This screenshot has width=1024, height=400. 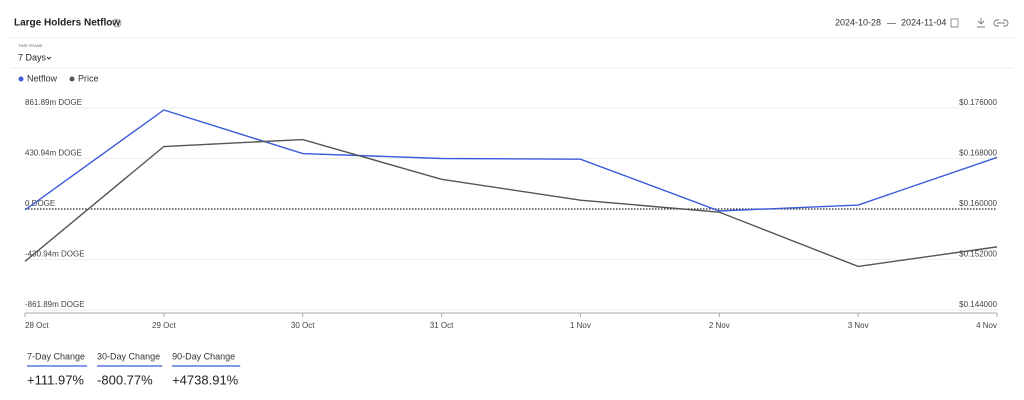 What do you see at coordinates (978, 203) in the screenshot?
I see `y2-tick-label: $0.160000` at bounding box center [978, 203].